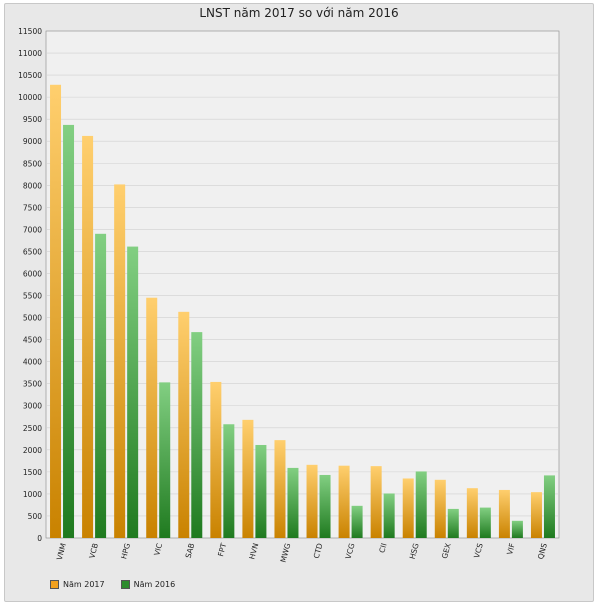 This screenshot has height=606, width=598. Describe the element at coordinates (197, 435) in the screenshot. I see `bar-sab-2016` at that location.